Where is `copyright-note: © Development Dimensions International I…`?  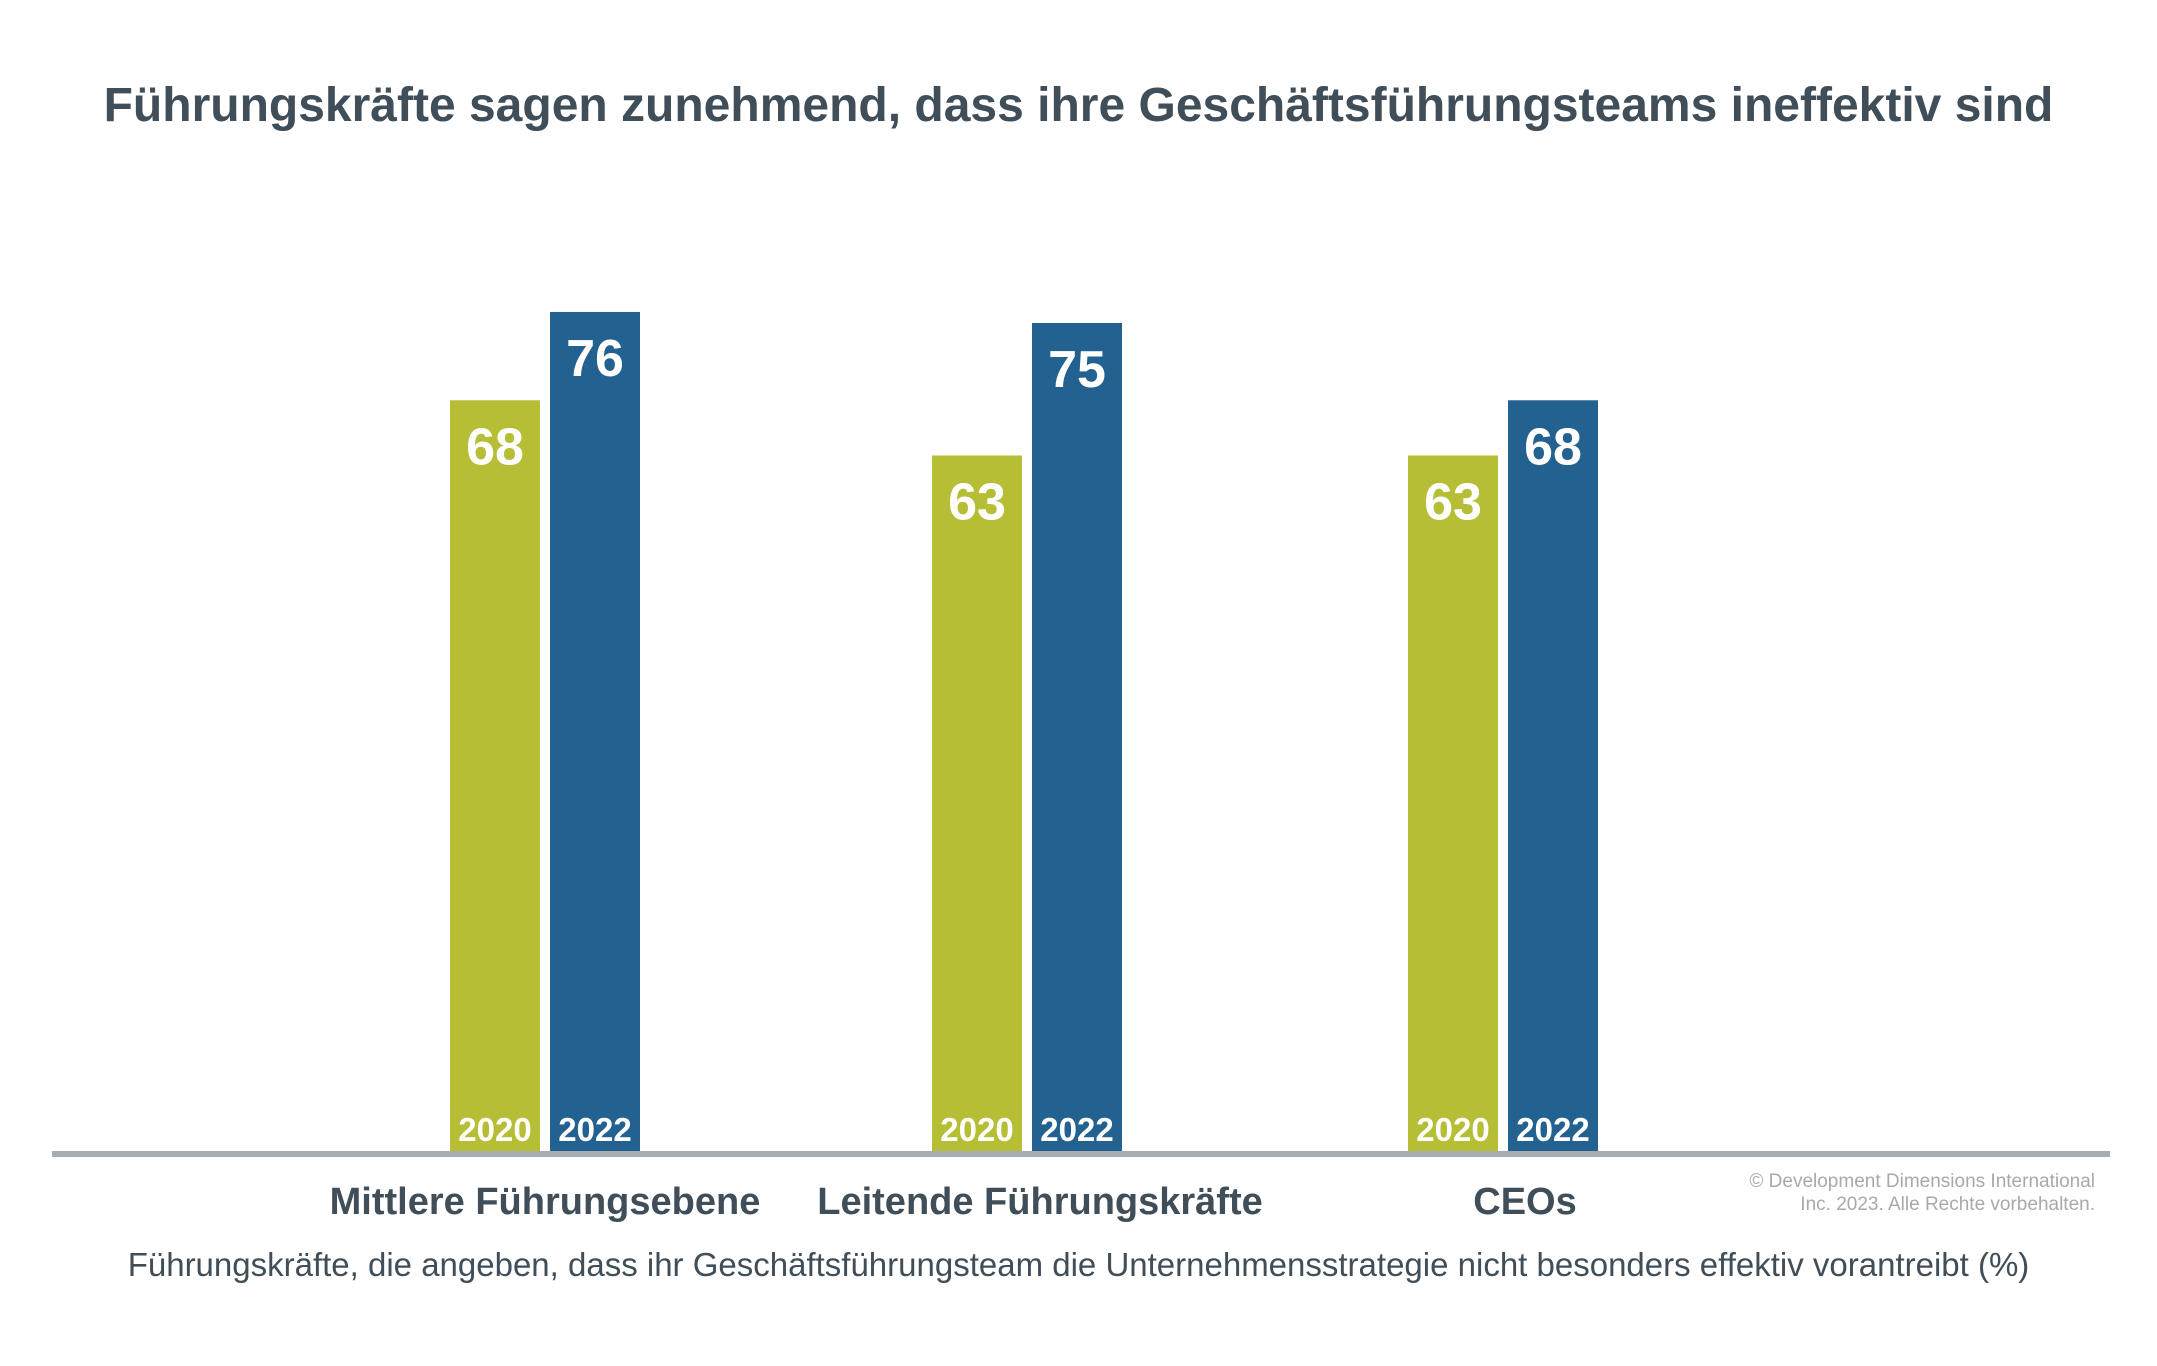
copyright-note: © Development Dimensions International I… is located at coordinates (1922, 1193).